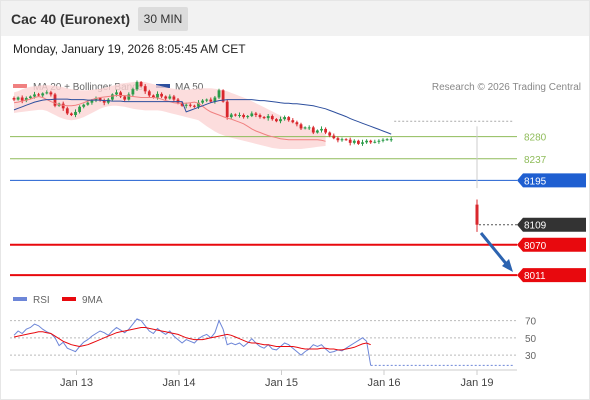 This screenshot has height=400, width=590. What do you see at coordinates (494, 249) in the screenshot?
I see `forecast-arrow-shaft` at bounding box center [494, 249].